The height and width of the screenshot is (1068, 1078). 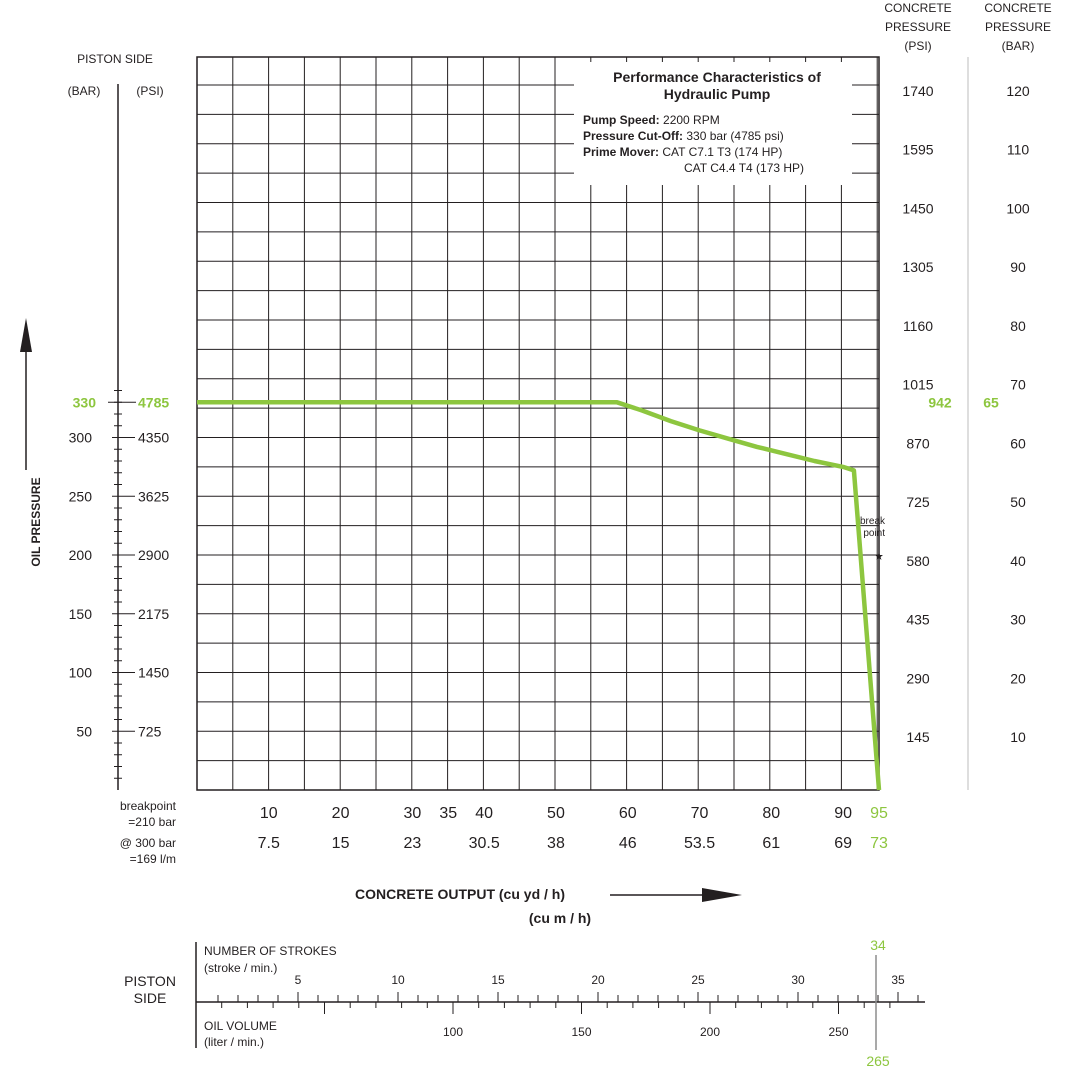 I want to click on x-cuyd-tick-label: 60, so click(x=628, y=813).